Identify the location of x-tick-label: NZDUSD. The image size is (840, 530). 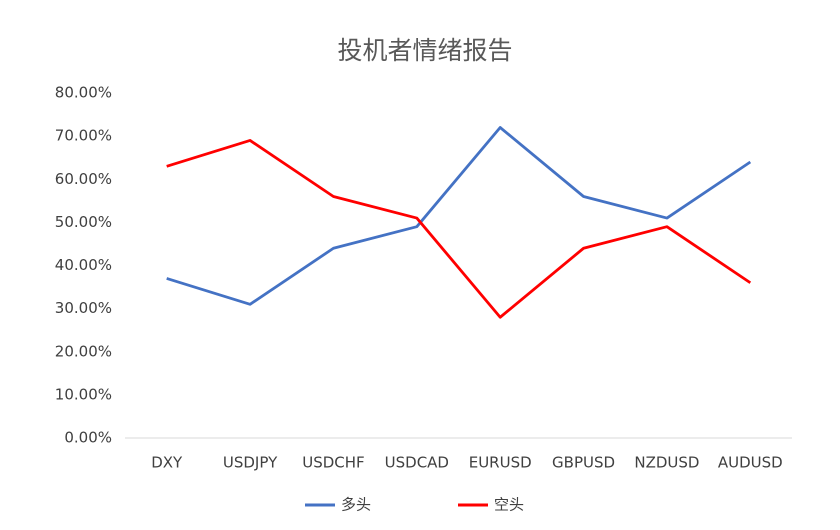
(666, 463).